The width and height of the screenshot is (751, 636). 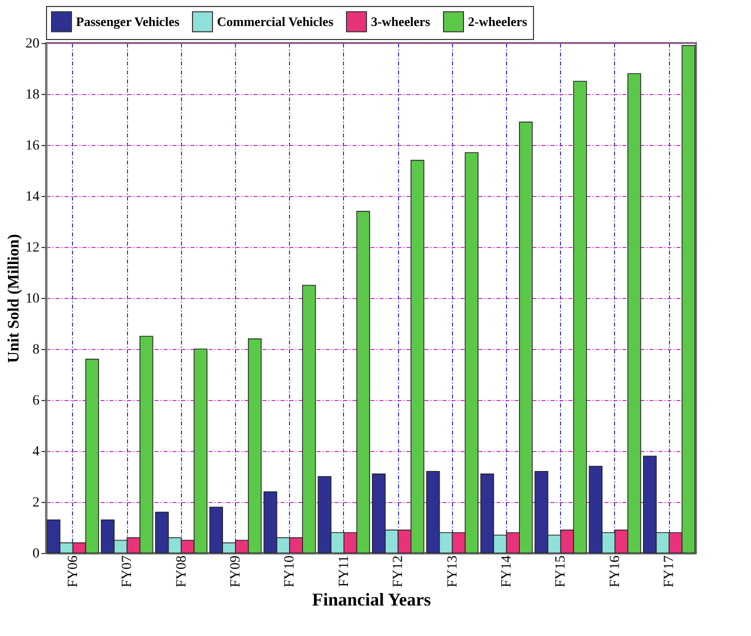 What do you see at coordinates (182, 572) in the screenshot?
I see `x-tick-label: FY08` at bounding box center [182, 572].